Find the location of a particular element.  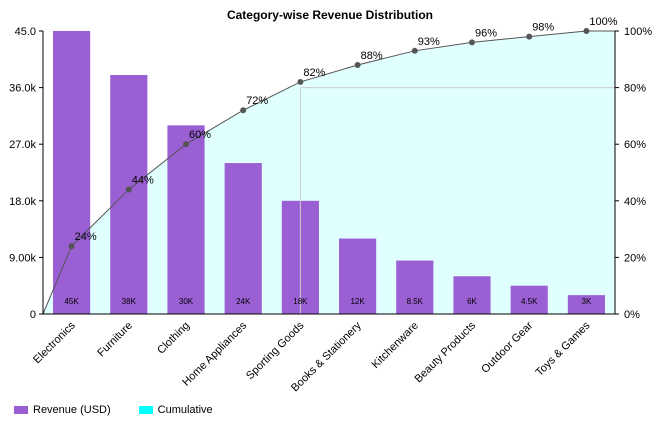

bar-value-label: 6K is located at coordinates (472, 301).